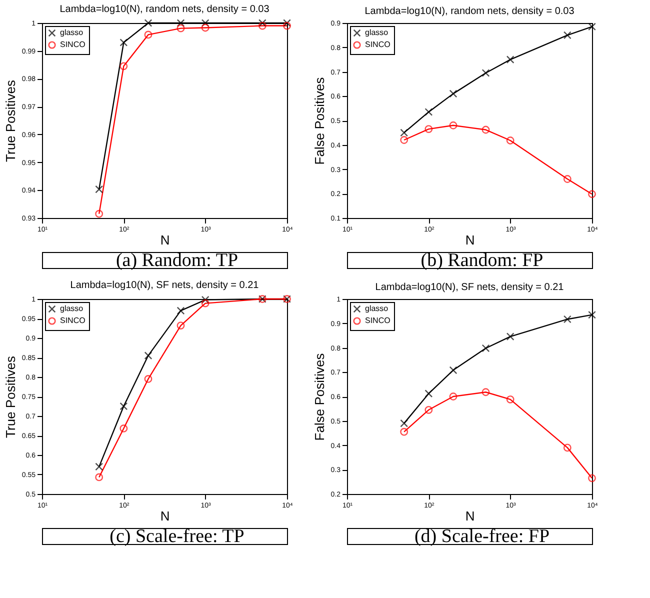  Describe the element at coordinates (482, 536) in the screenshot. I see `text: (d) Scale-free: FP` at that location.